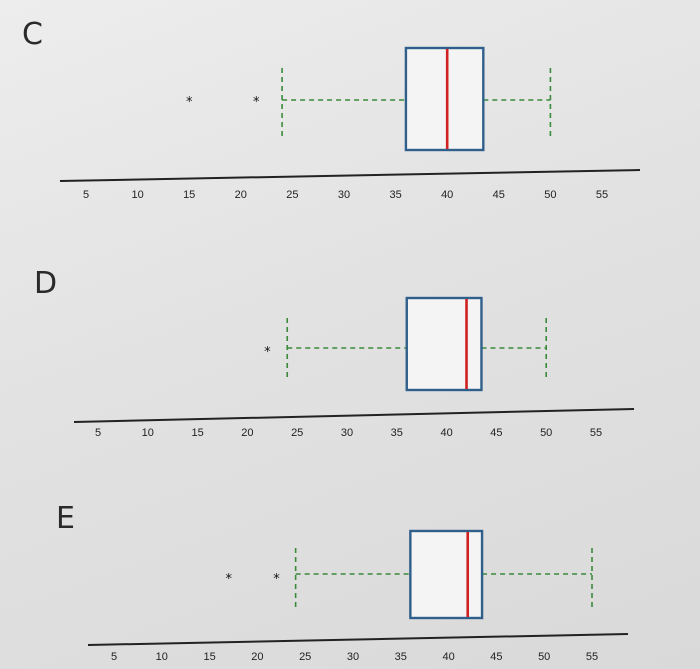 This screenshot has height=669, width=700. Describe the element at coordinates (45, 283) in the screenshot. I see `panel-label: D` at that location.